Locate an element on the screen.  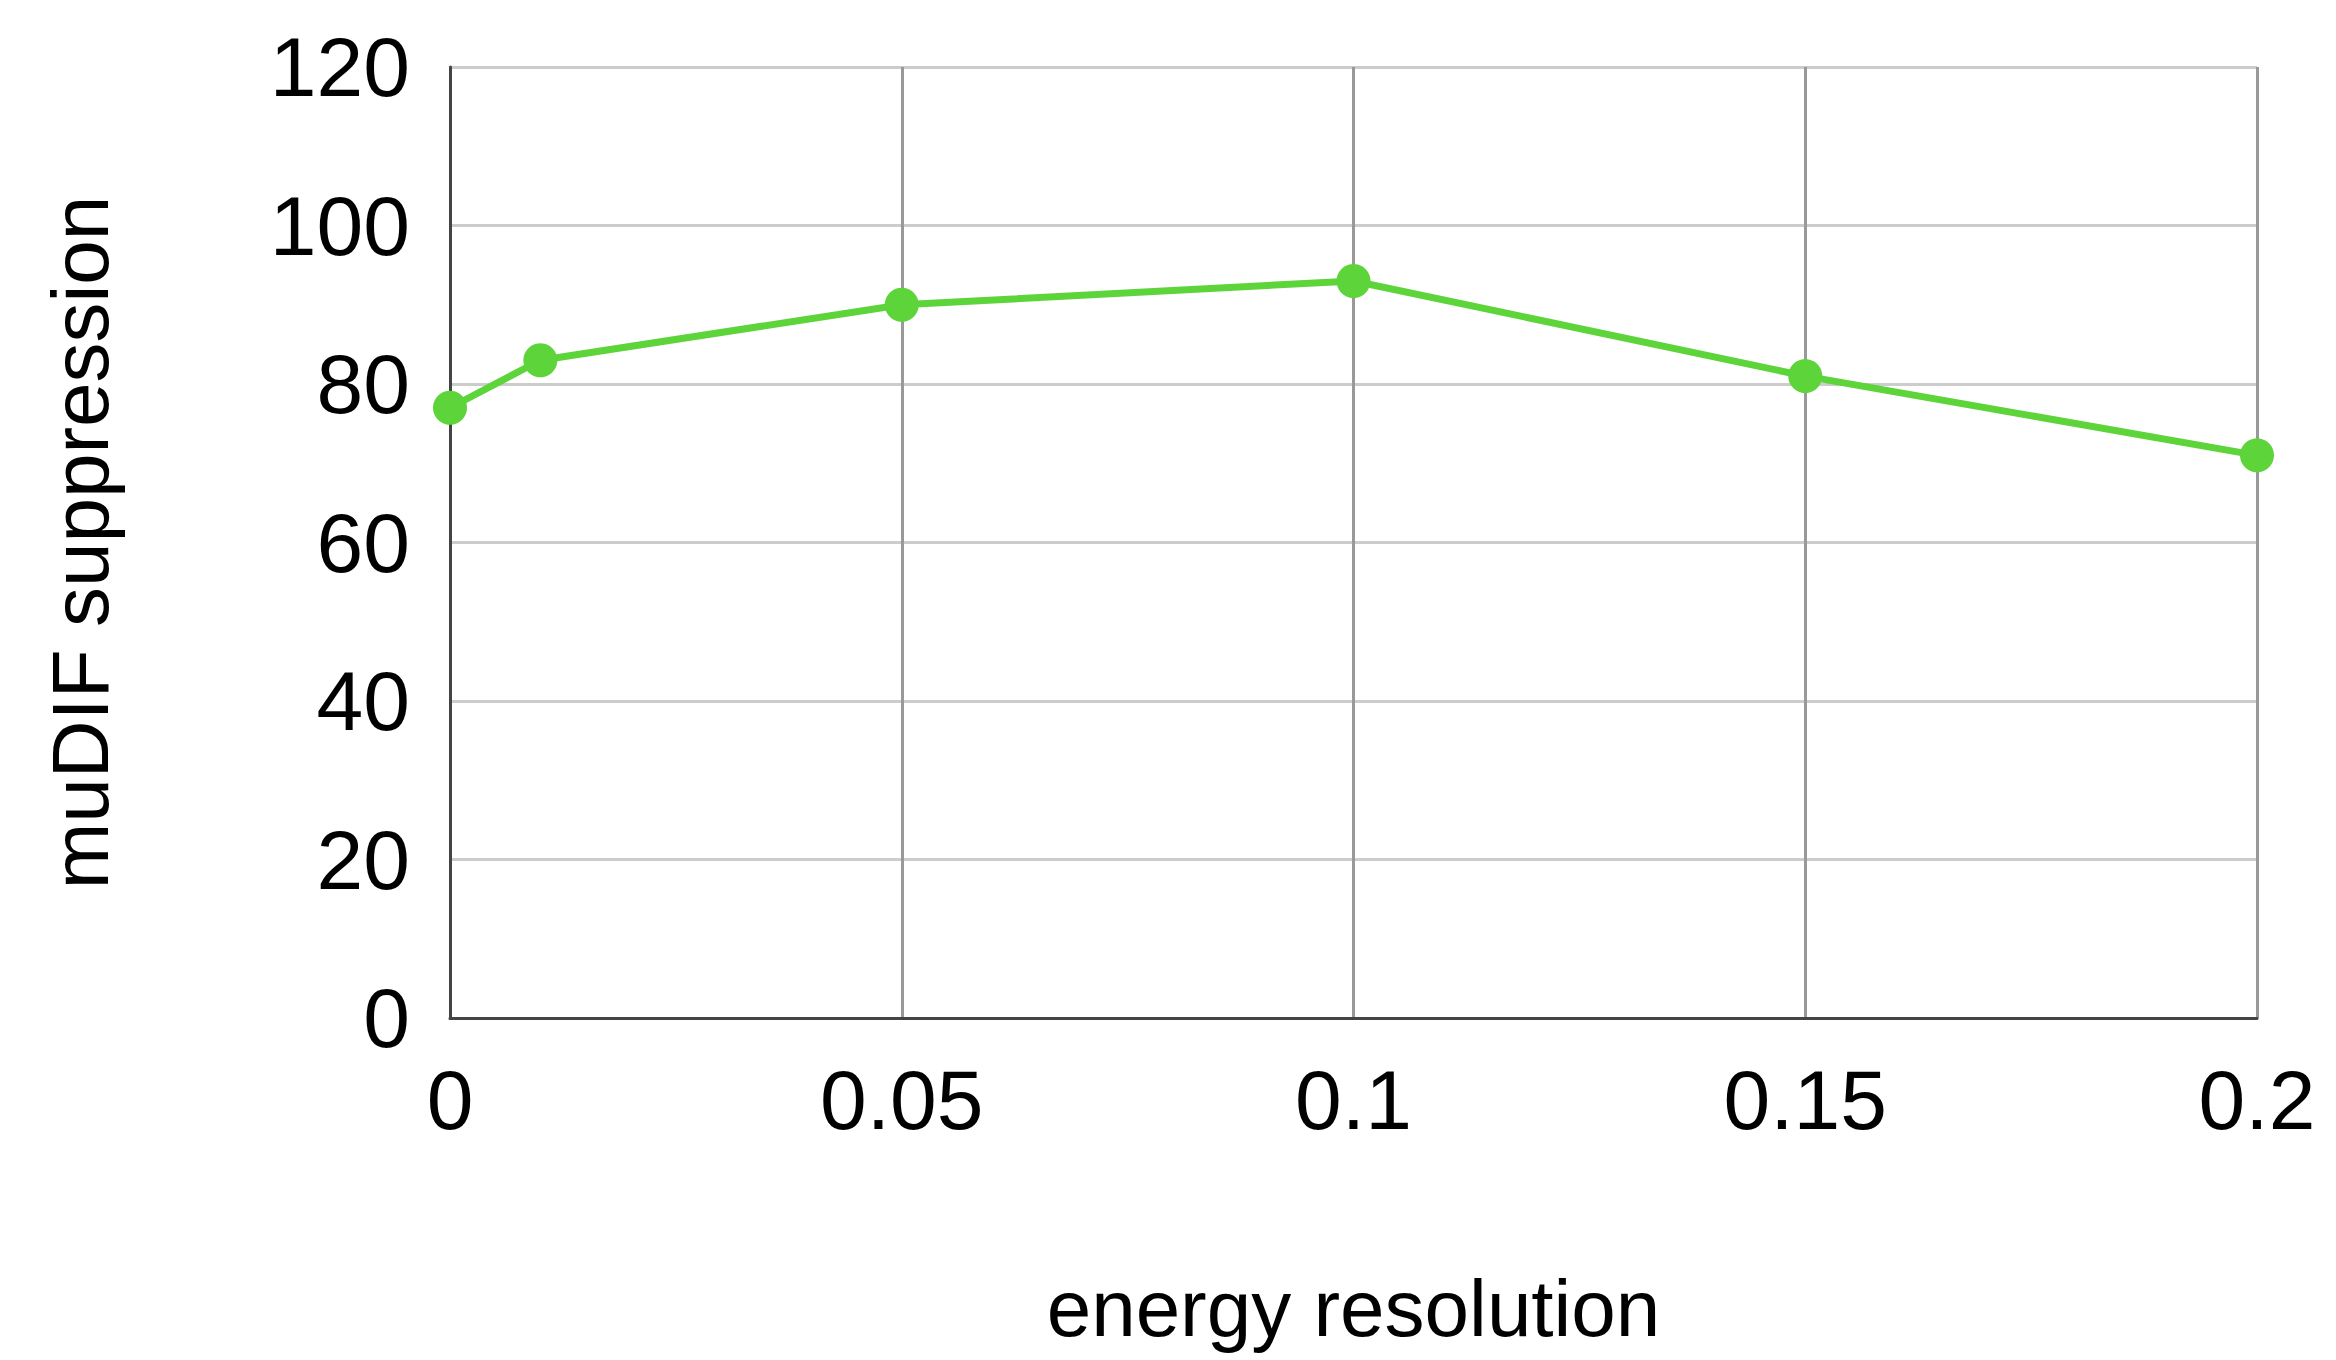
y-tick-label: 40 is located at coordinates (363, 701).